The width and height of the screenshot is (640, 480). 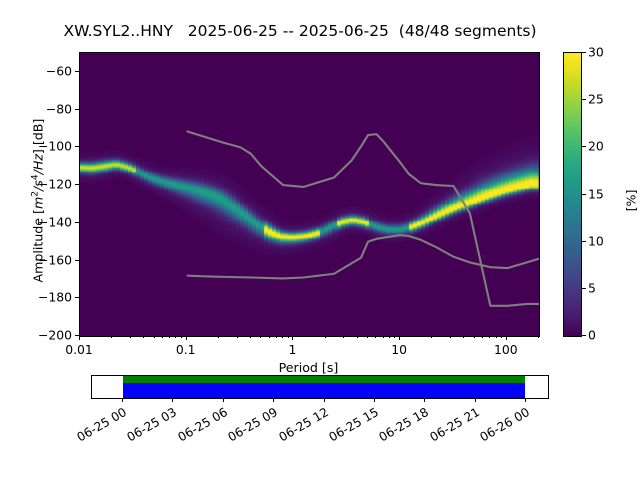 What do you see at coordinates (309, 336) in the screenshot?
I see `grid-line-horizontal` at bounding box center [309, 336].